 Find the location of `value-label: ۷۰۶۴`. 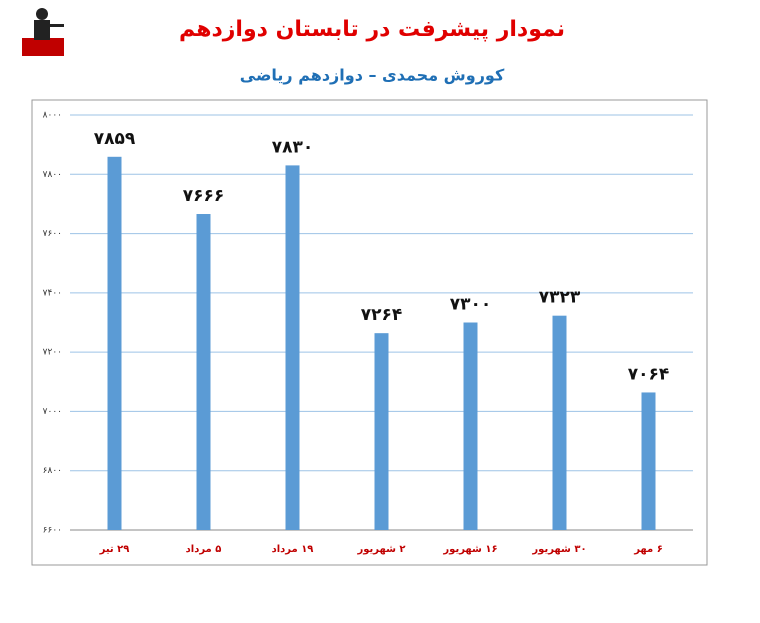

value-label: ۷۰۶۴ is located at coordinates (649, 374).